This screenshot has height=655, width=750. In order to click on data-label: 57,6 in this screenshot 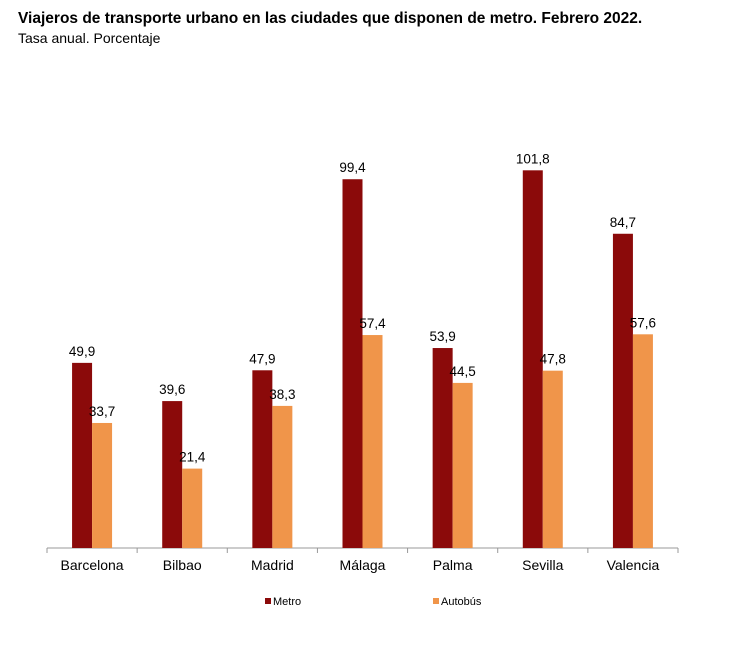, I will do `click(643, 322)`.